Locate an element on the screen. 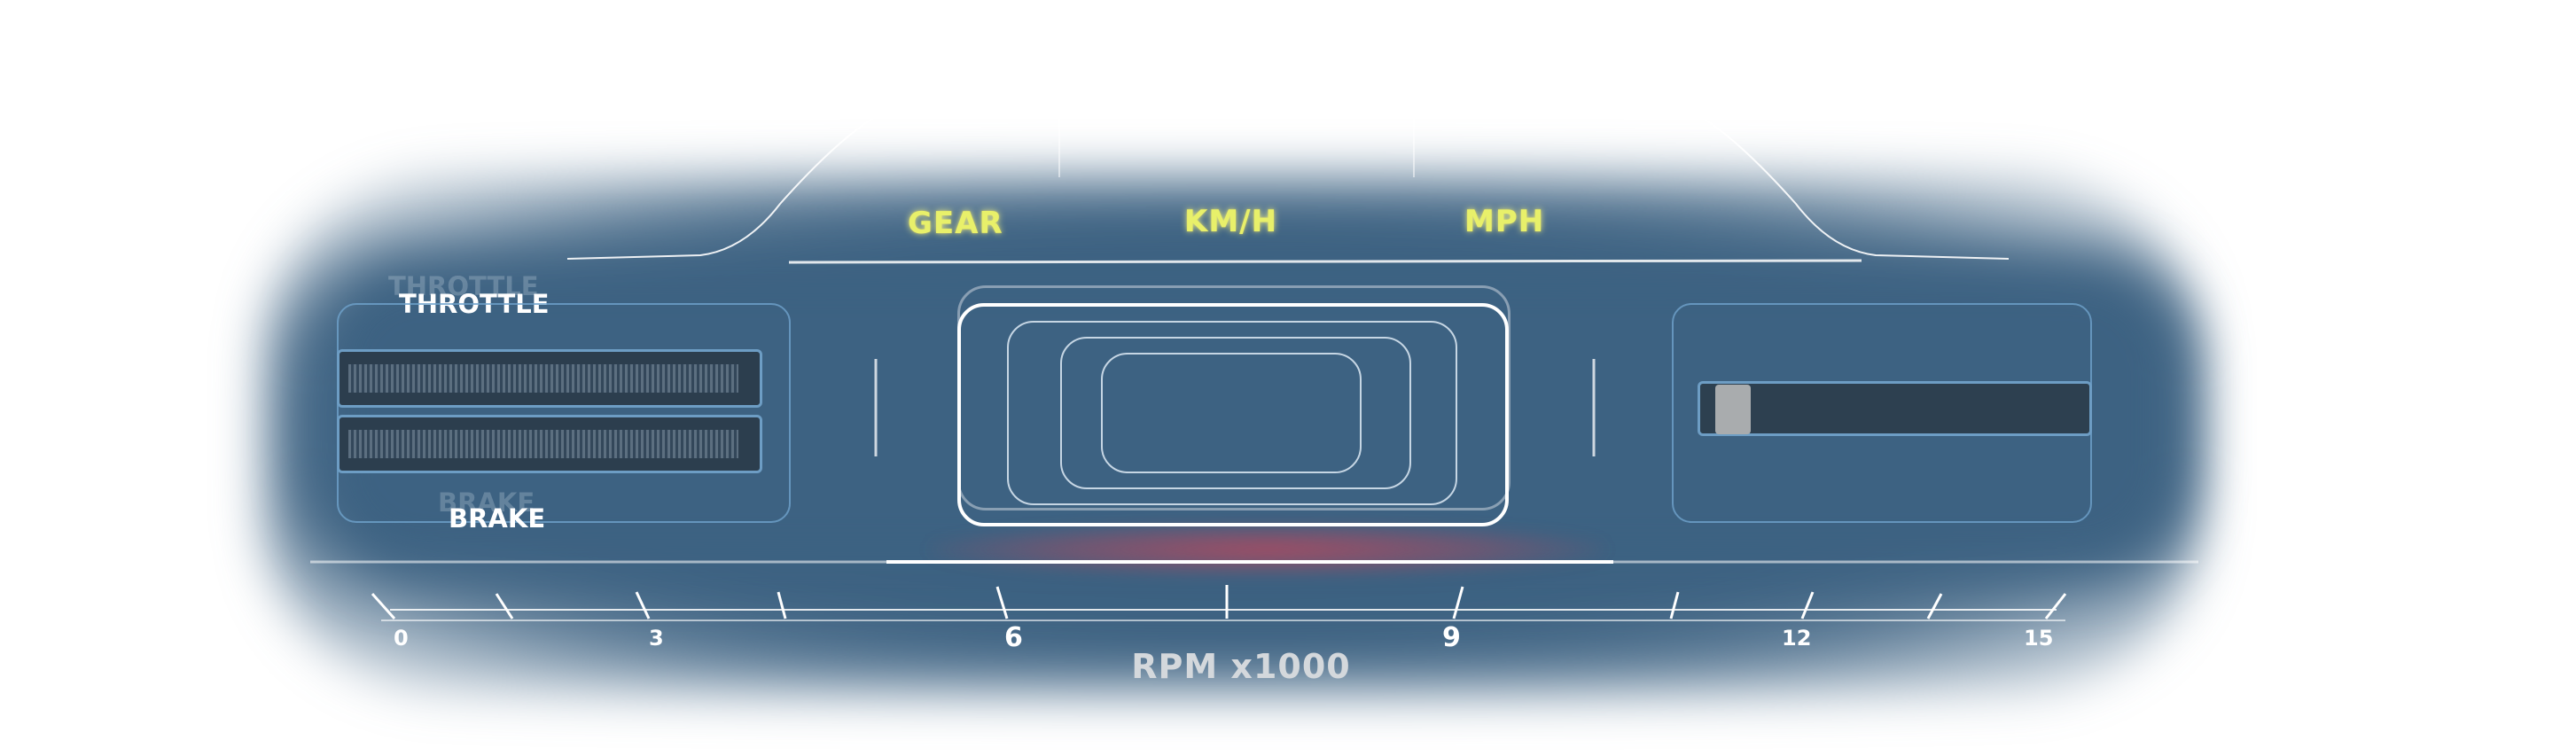  speed-display-outer is located at coordinates (1233, 414).